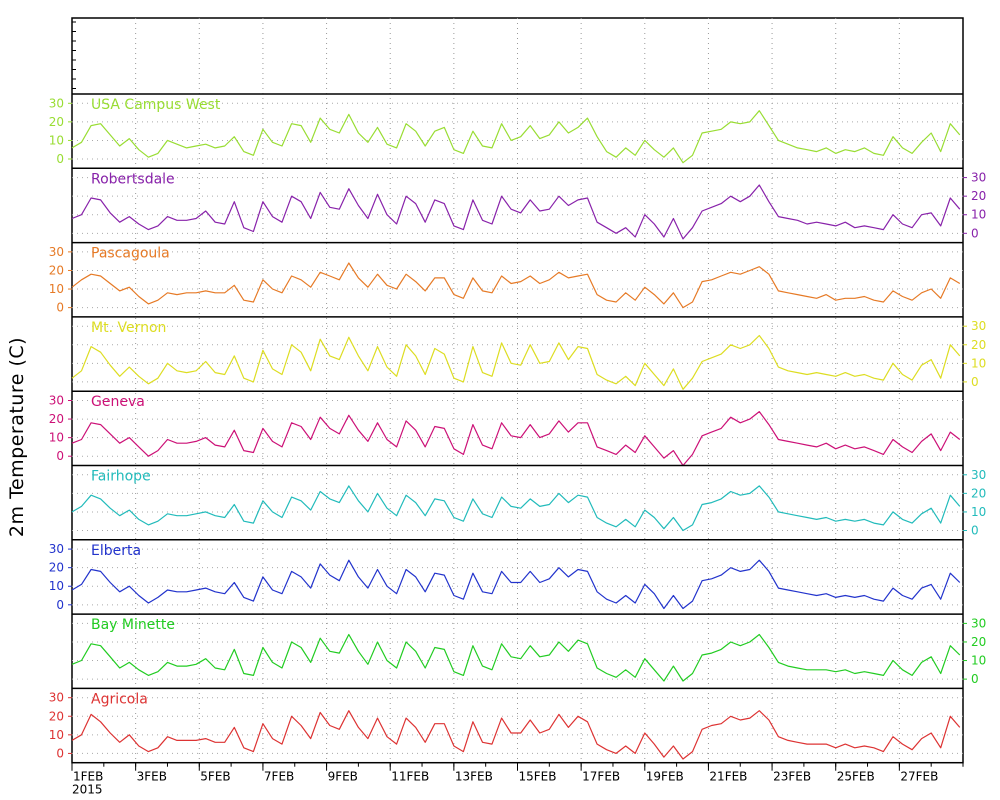 This screenshot has height=800, width=1000. I want to click on x-tick-label: 21FEB, so click(728, 777).